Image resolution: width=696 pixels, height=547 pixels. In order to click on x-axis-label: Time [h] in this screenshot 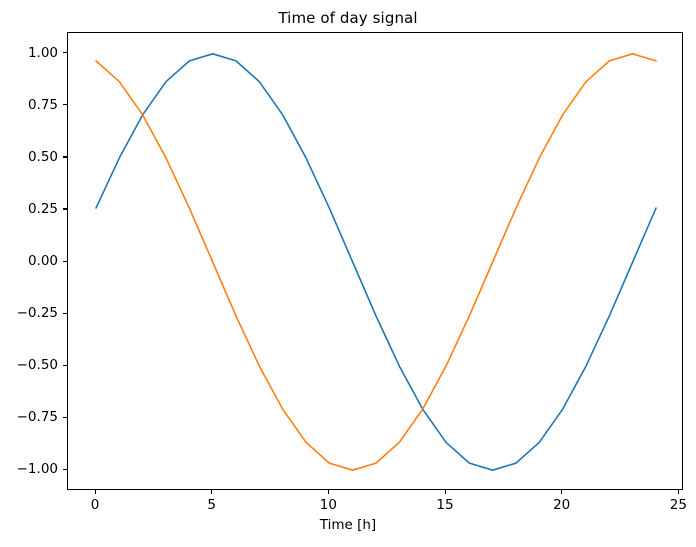, I will do `click(348, 525)`.